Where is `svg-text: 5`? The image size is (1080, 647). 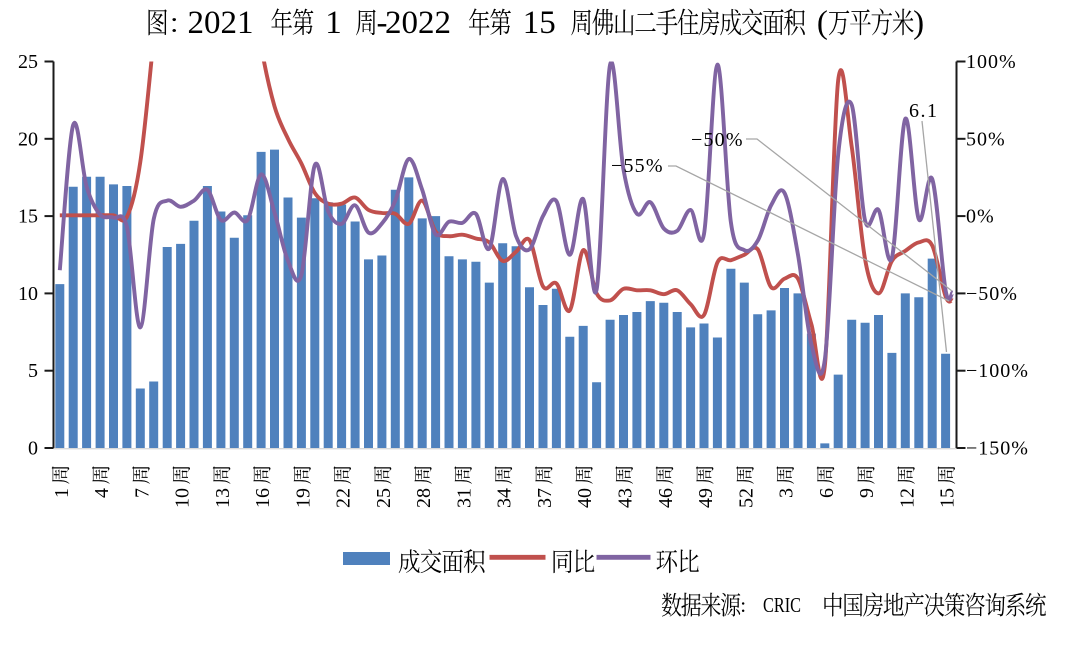
svg-text: 5 is located at coordinates (33, 371).